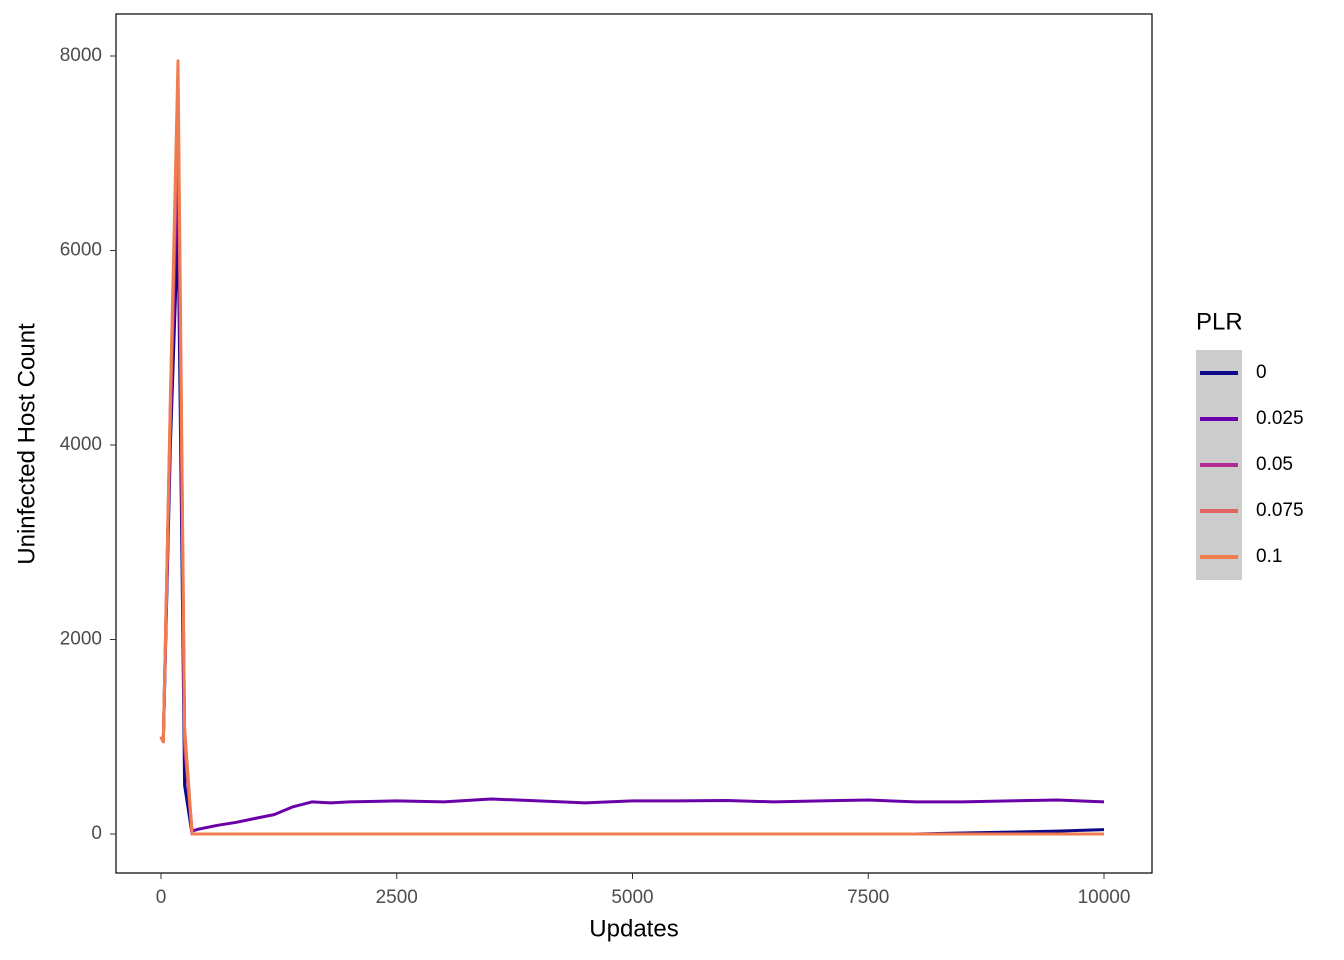  Describe the element at coordinates (1269, 556) in the screenshot. I see `legend-label: 0.1` at that location.